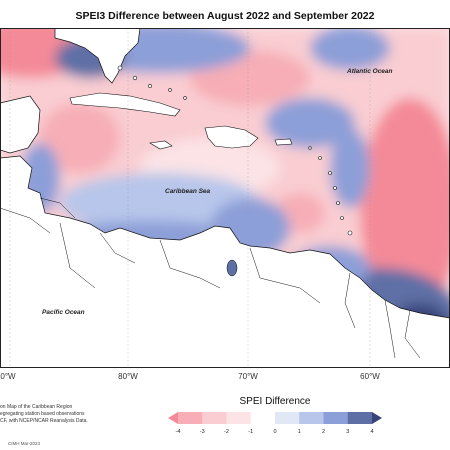  I want to click on cuba, so click(125, 104).